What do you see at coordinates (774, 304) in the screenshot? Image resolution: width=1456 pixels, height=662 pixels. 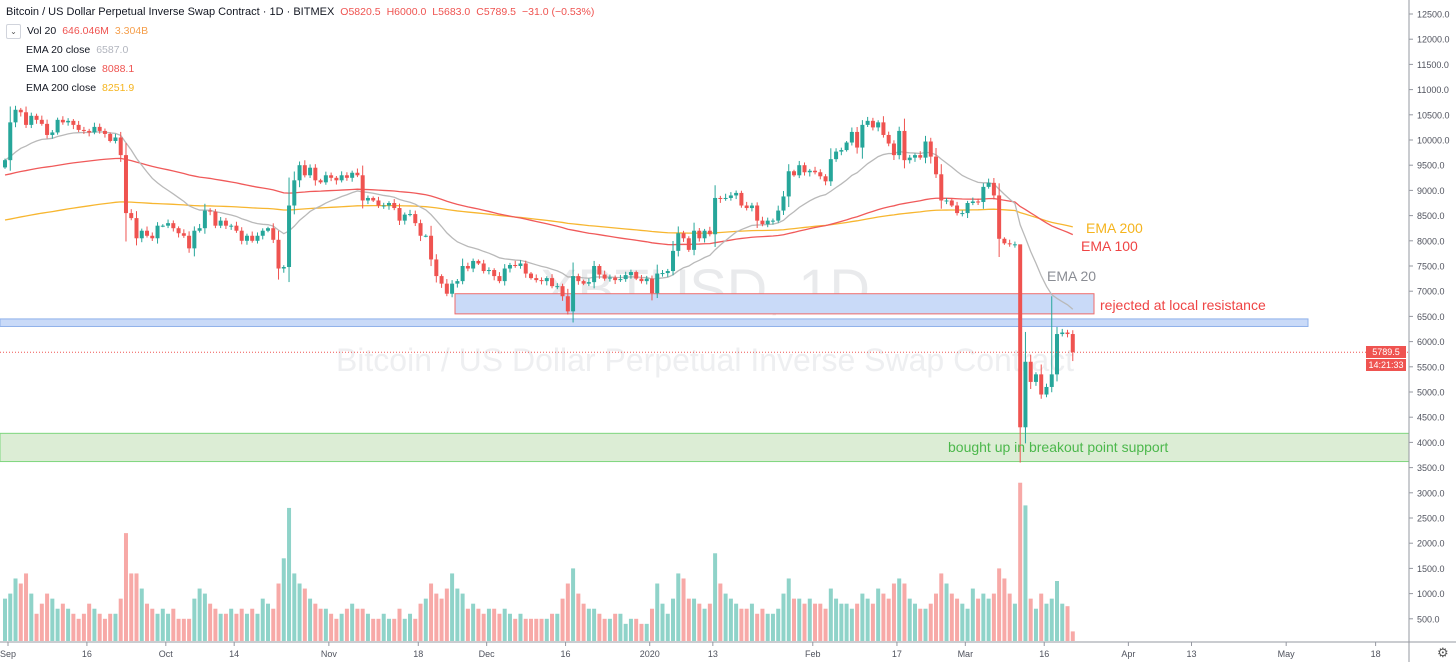 I see `local-resistance-zone` at bounding box center [774, 304].